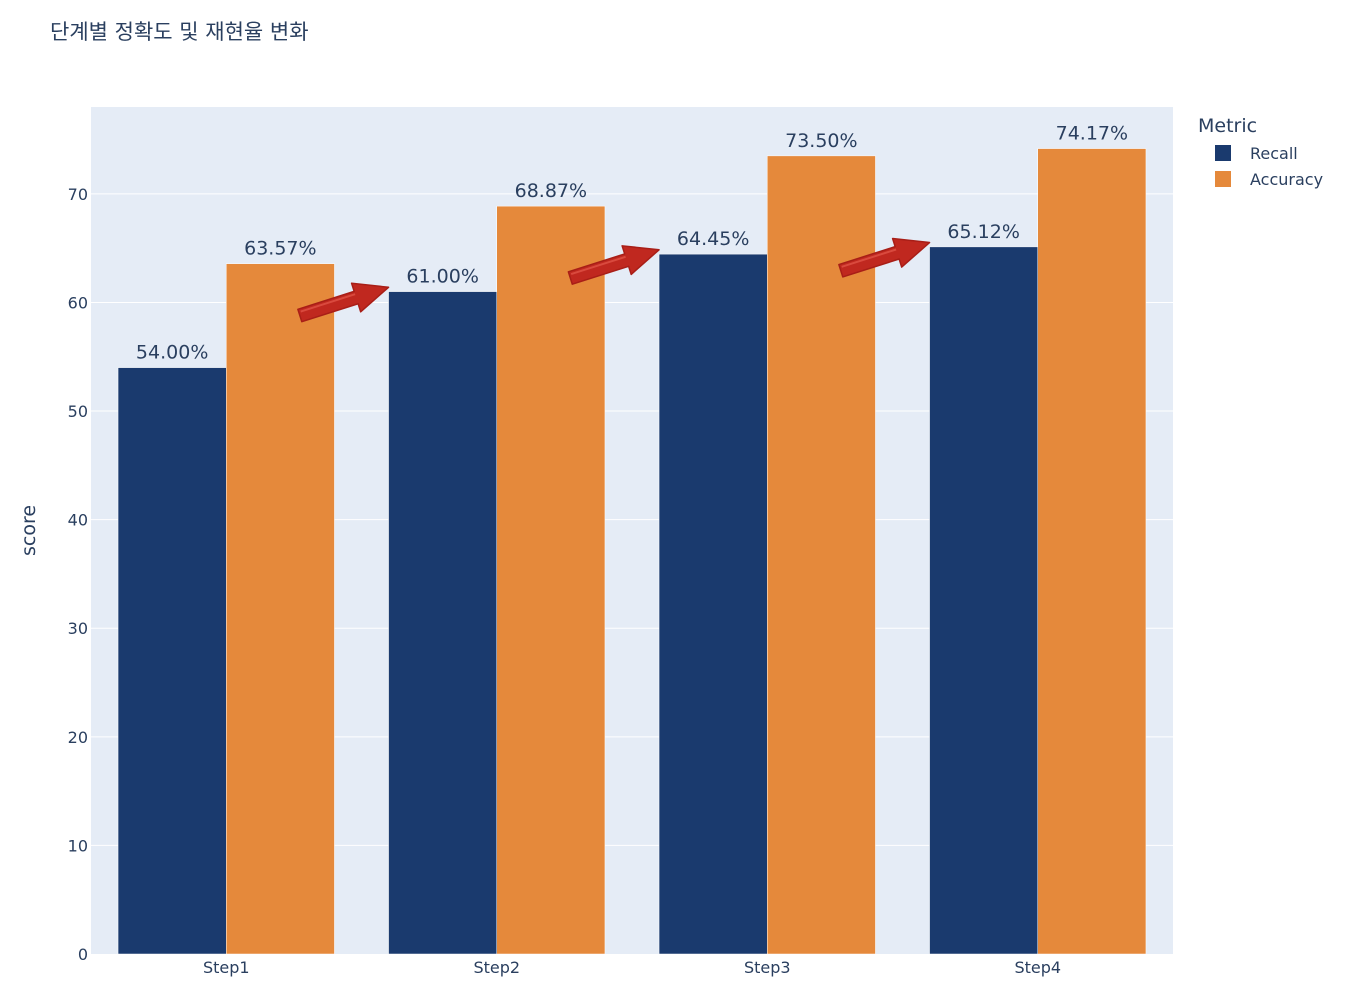  What do you see at coordinates (280, 609) in the screenshot?
I see `bar-accuracy-step1` at bounding box center [280, 609].